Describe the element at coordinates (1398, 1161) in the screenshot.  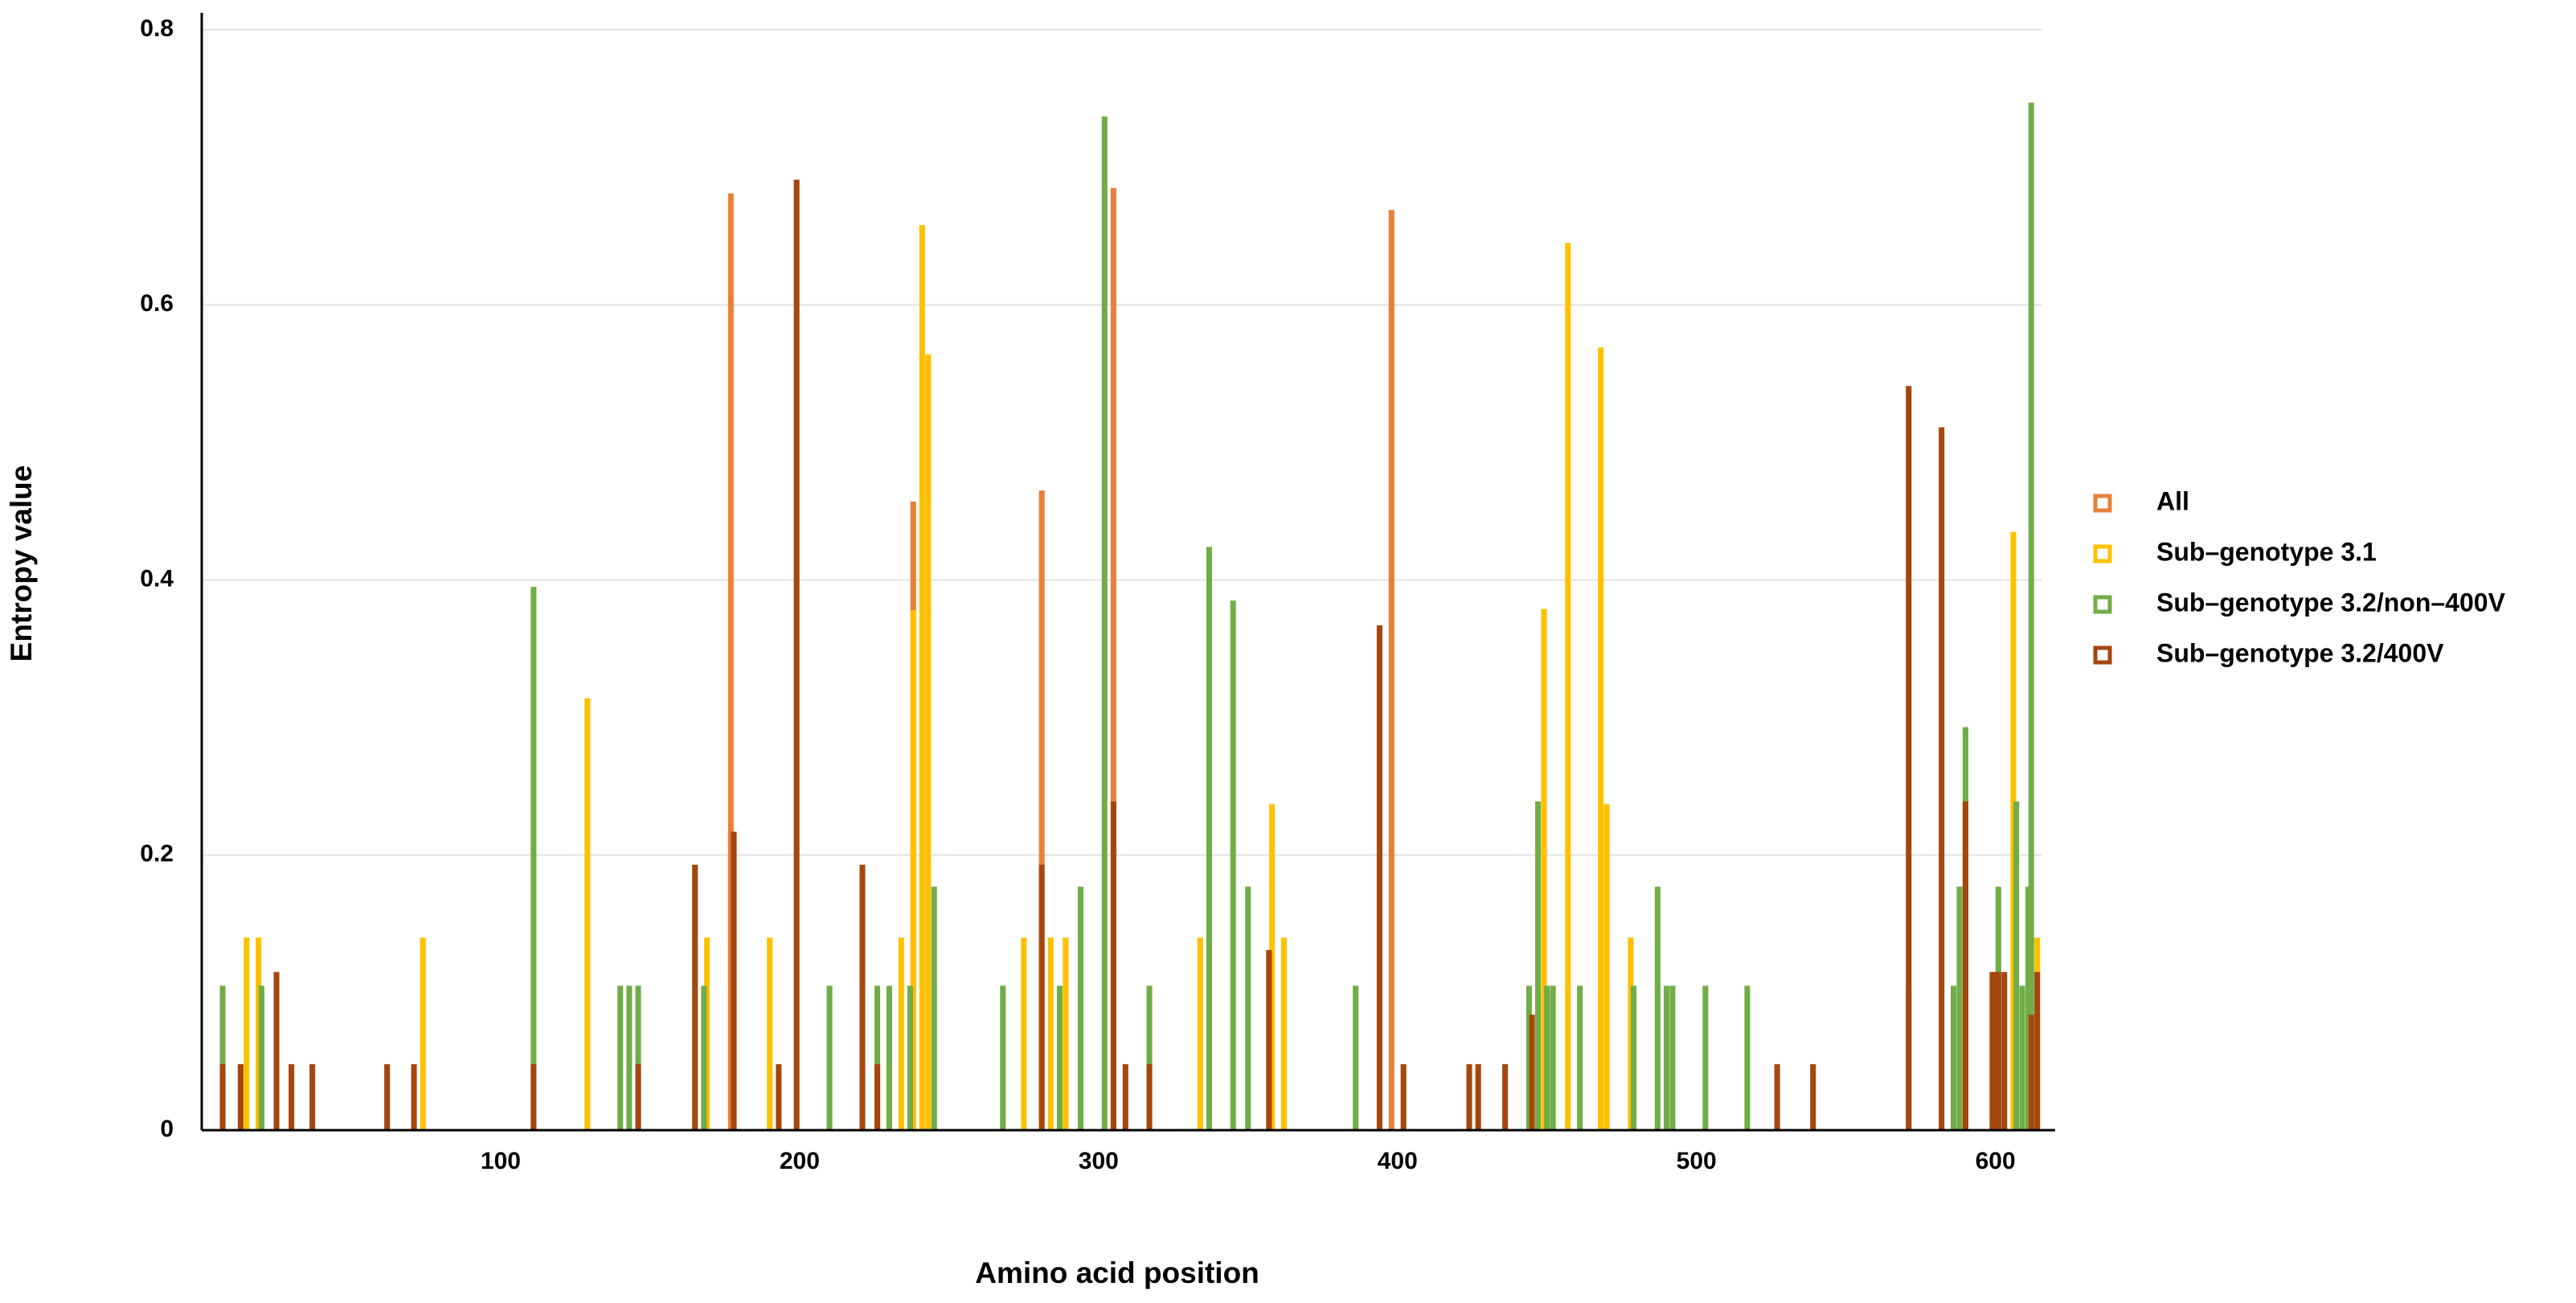
I see `x-tick-label: 400` at that location.